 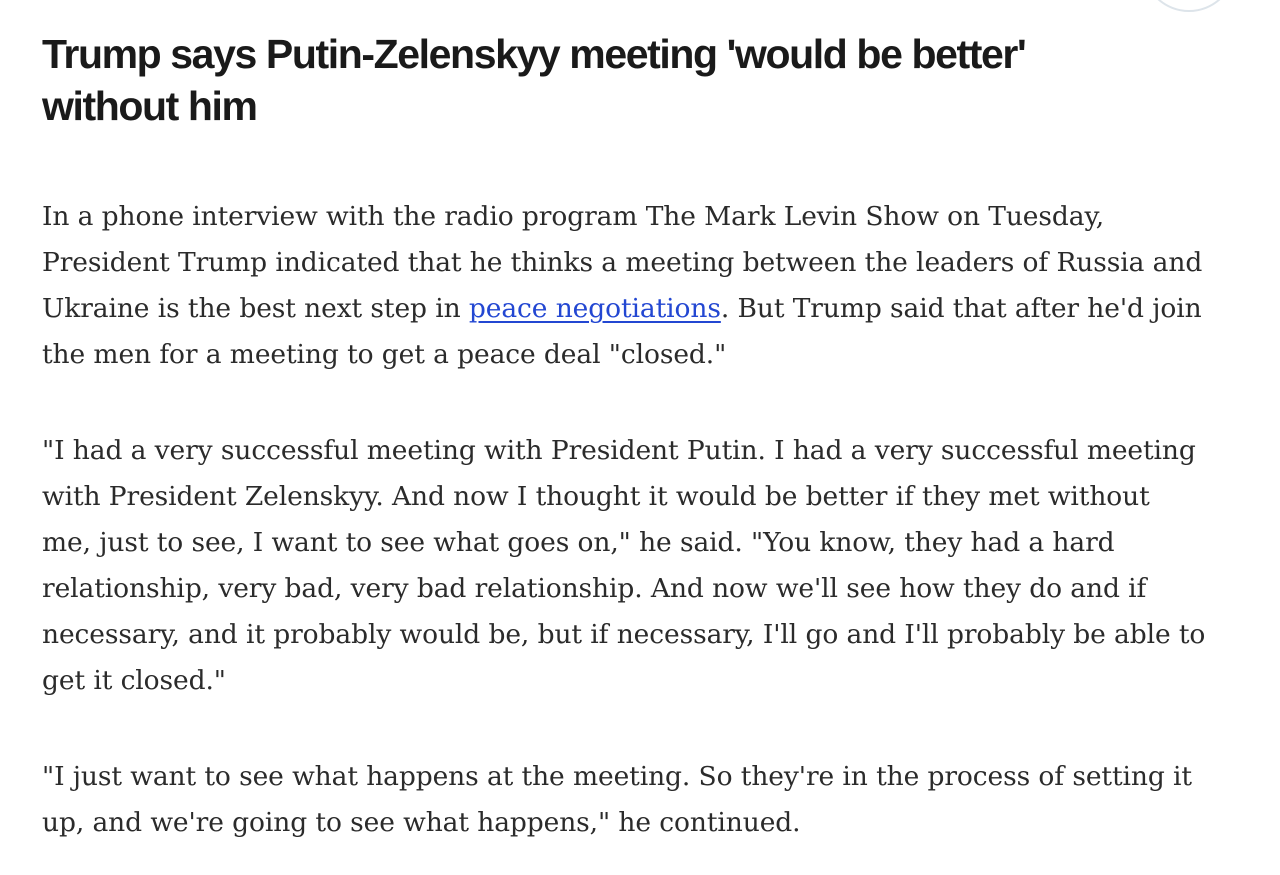 What do you see at coordinates (150, 106) in the screenshot?
I see `headline-line-2: without him` at bounding box center [150, 106].